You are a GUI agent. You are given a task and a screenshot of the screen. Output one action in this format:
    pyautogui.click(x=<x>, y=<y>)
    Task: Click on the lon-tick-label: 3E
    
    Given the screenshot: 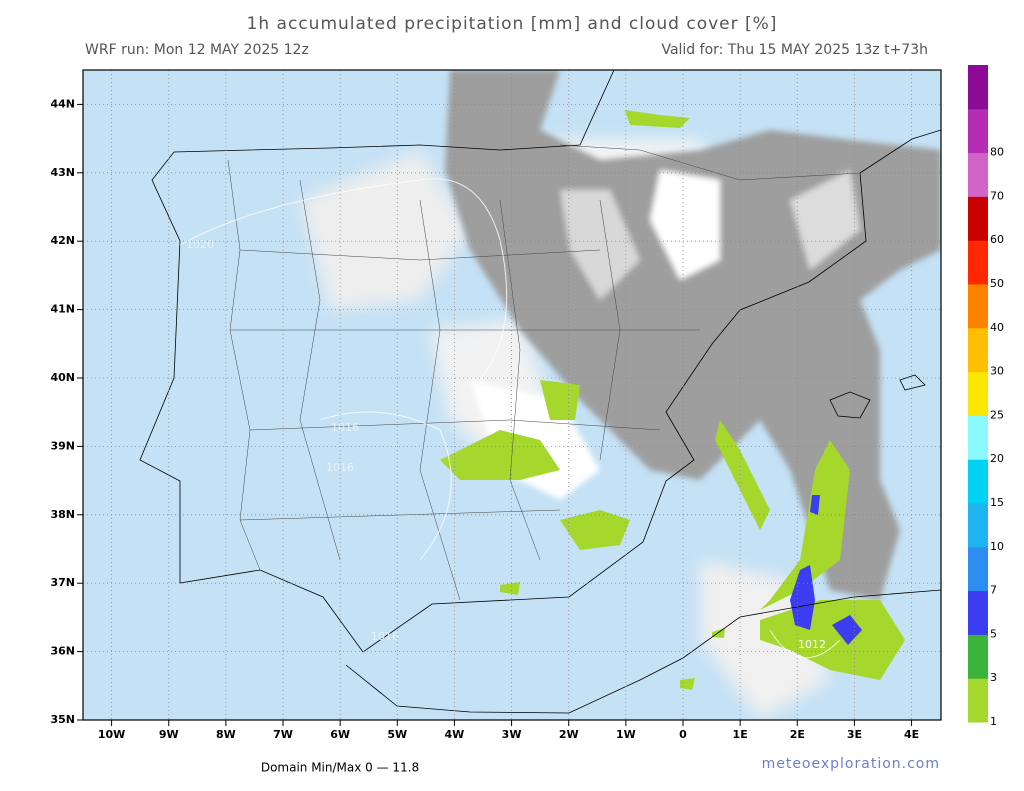 What is the action you would take?
    pyautogui.click(x=854, y=734)
    